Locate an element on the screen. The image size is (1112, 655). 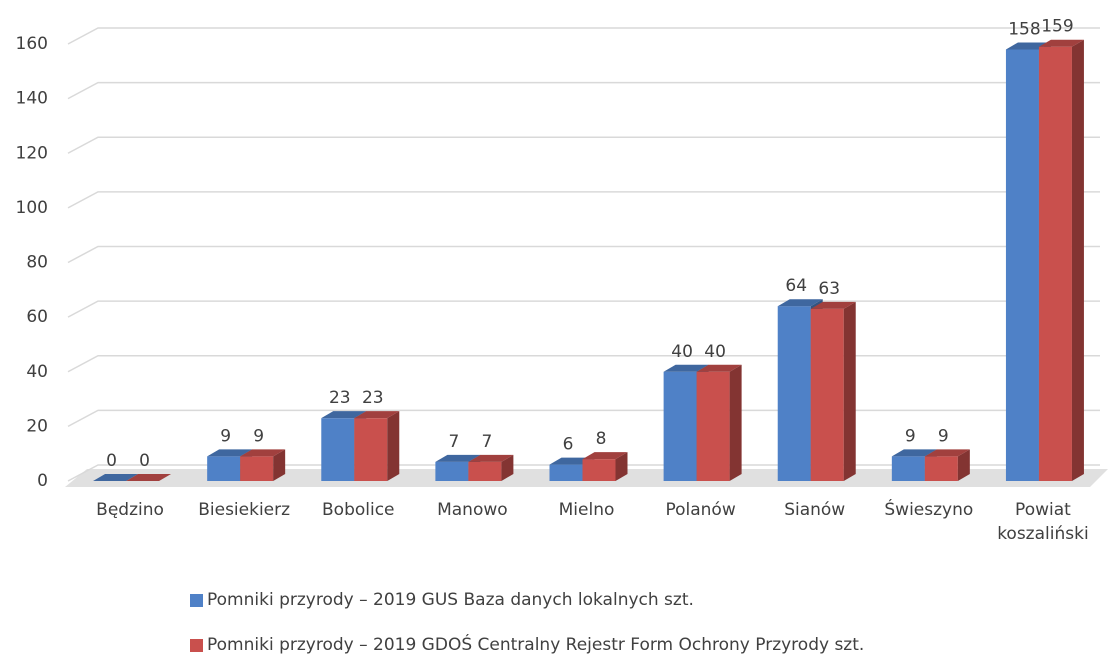
x-tick-label: Będzino is located at coordinates (130, 510).